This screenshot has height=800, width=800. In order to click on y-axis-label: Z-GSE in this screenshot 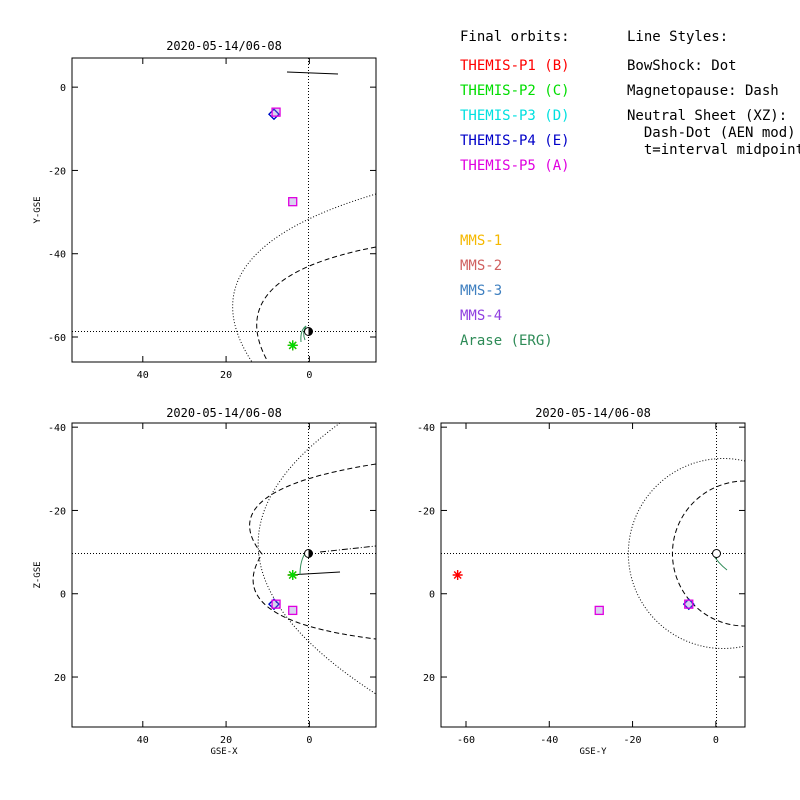, I will do `click(38, 574)`.